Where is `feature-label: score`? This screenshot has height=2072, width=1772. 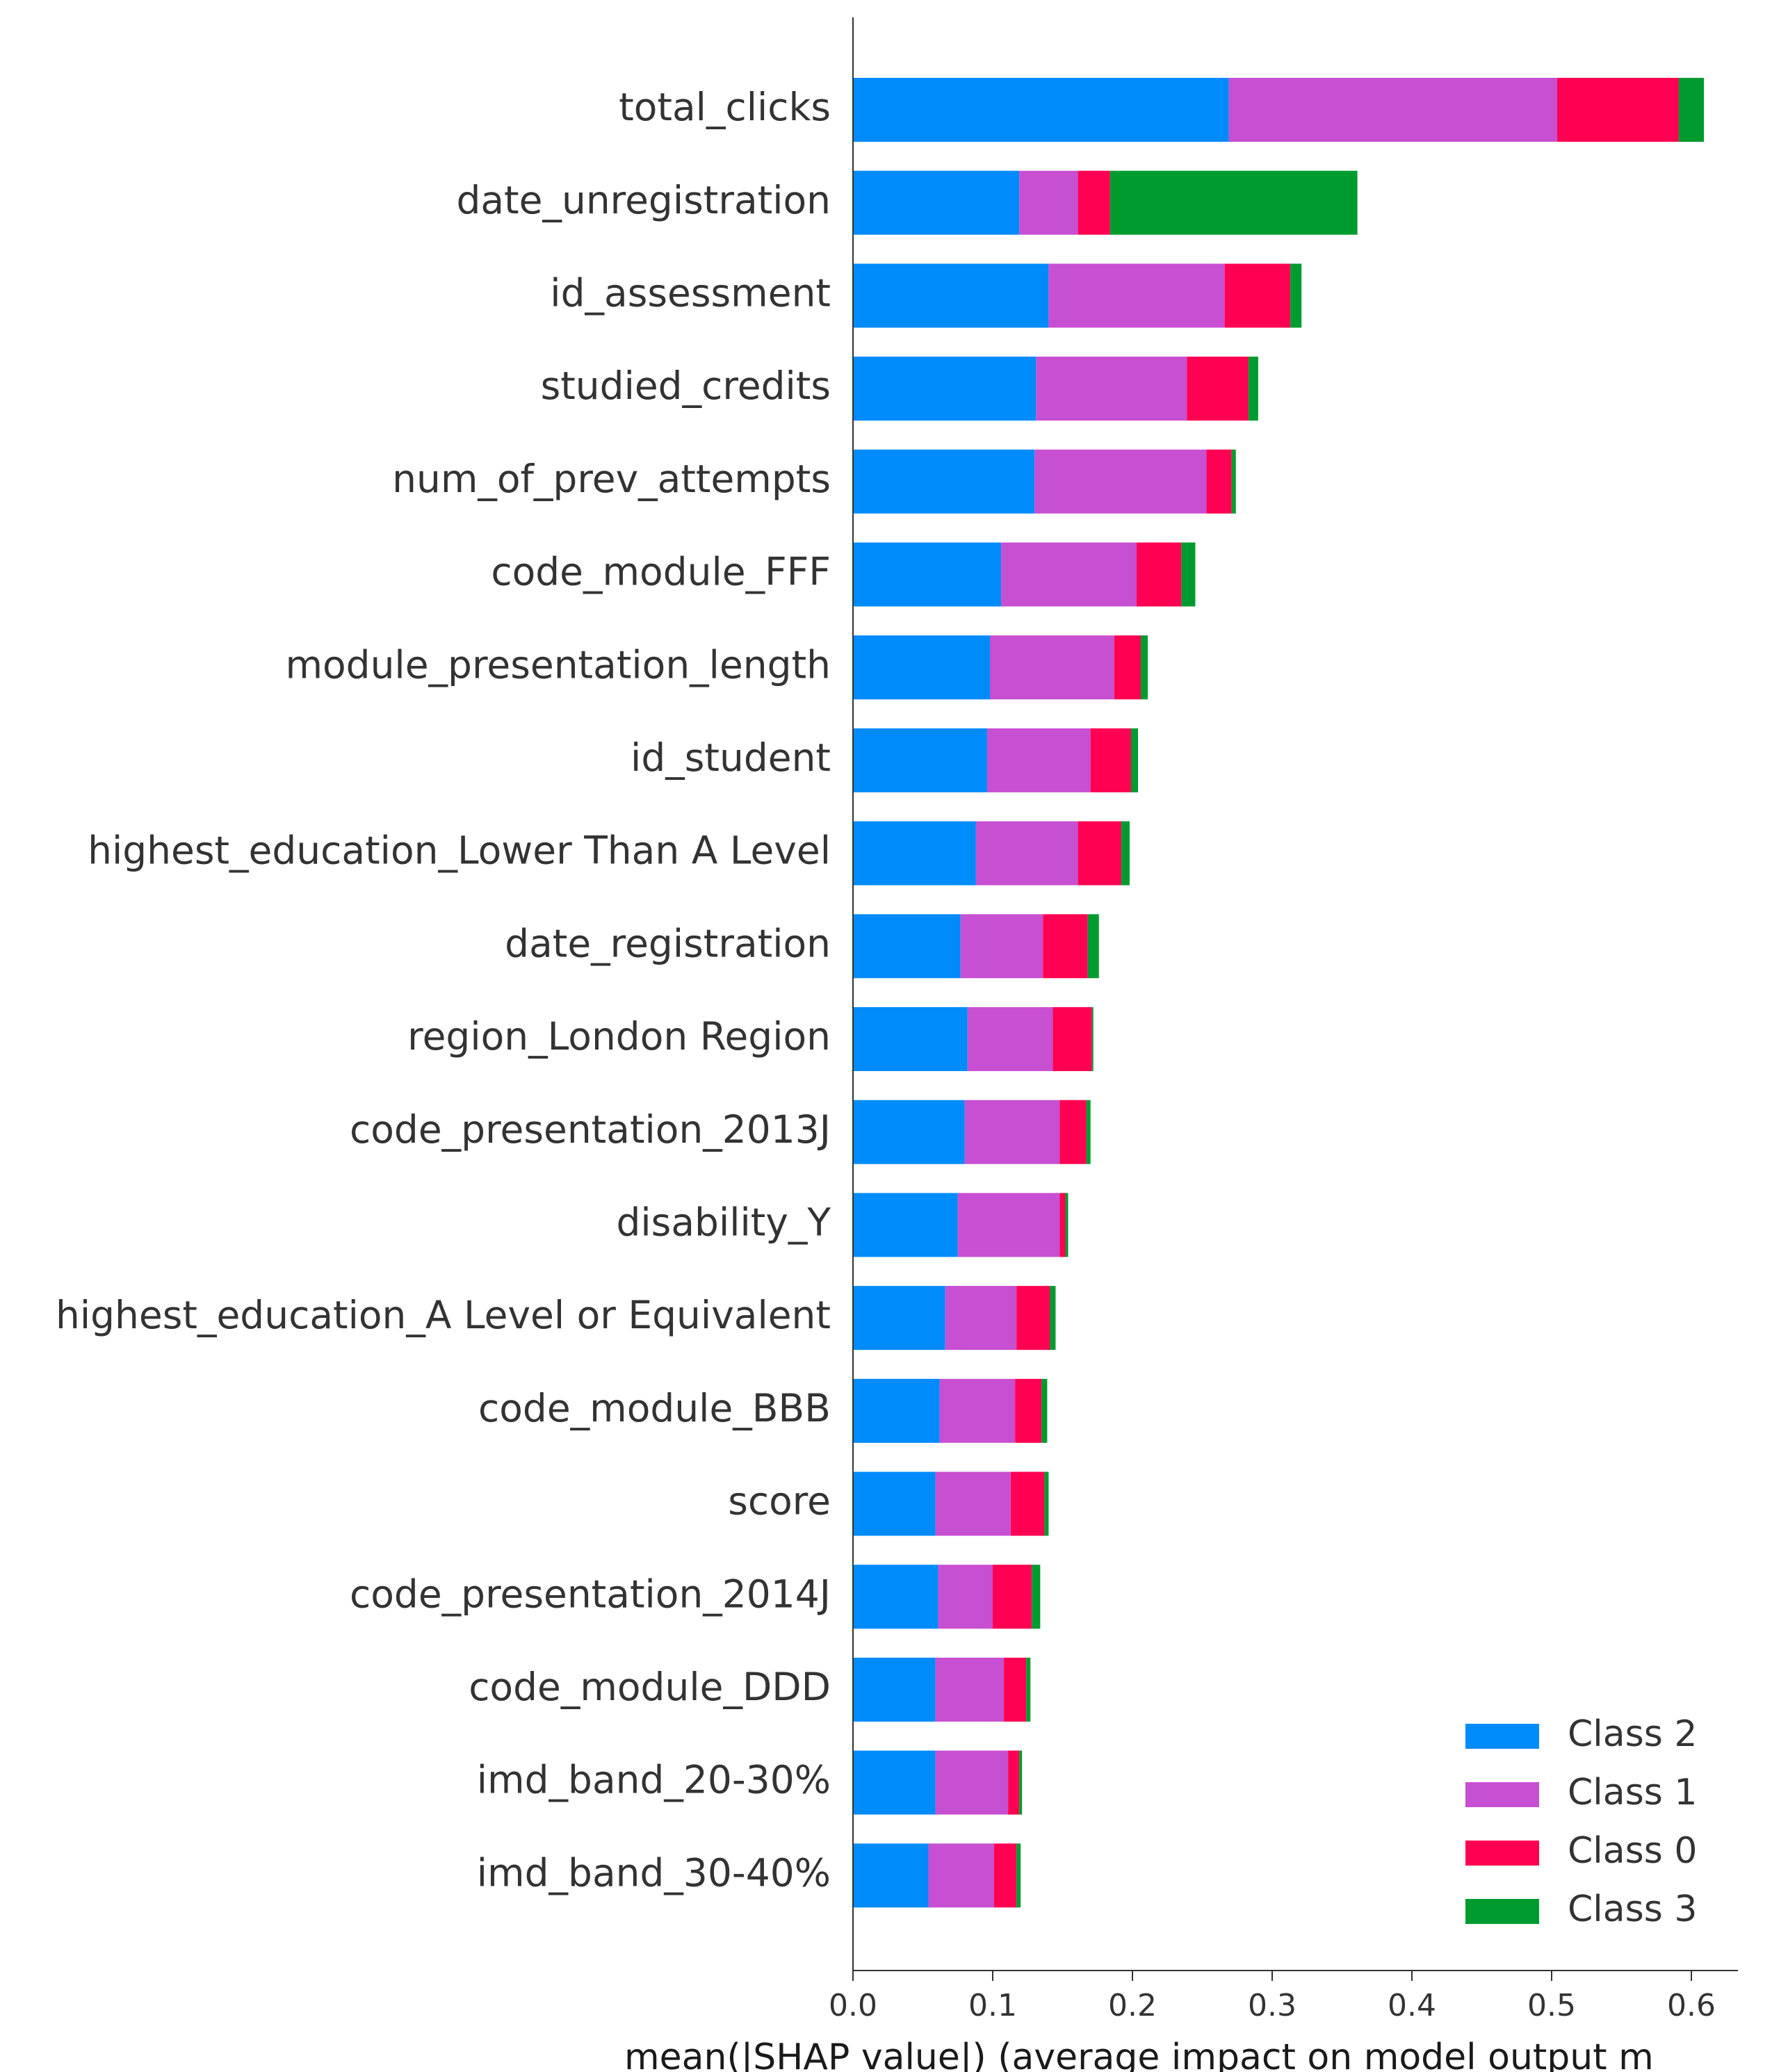 feature-label: score is located at coordinates (779, 1501).